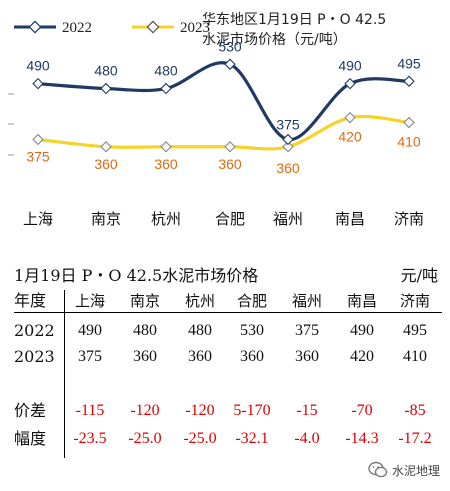 Image resolution: width=450 pixels, height=491 pixels. What do you see at coordinates (415, 356) in the screenshot?
I see `table-row-1-cell-6: 410` at bounding box center [415, 356].